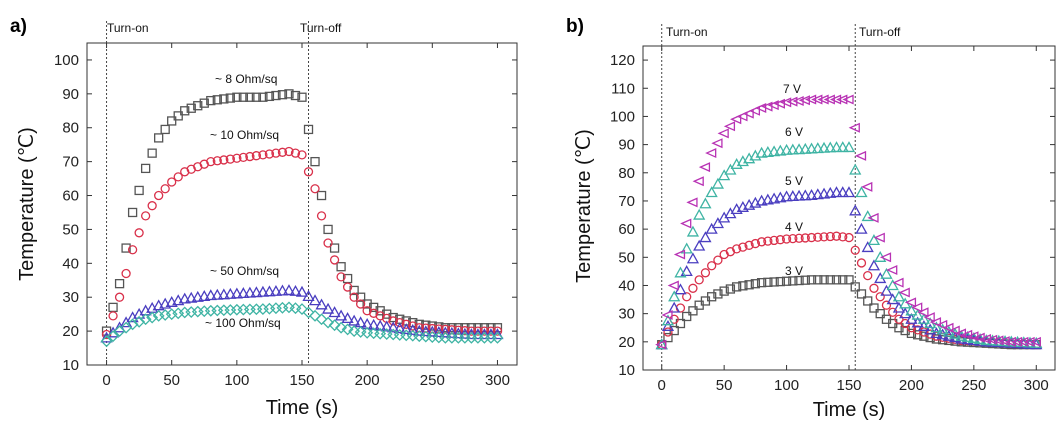 The height and width of the screenshot is (424, 1062). What do you see at coordinates (584, 206) in the screenshot?
I see `panel-b-y-axis-label: Temperature (℃)` at bounding box center [584, 206].